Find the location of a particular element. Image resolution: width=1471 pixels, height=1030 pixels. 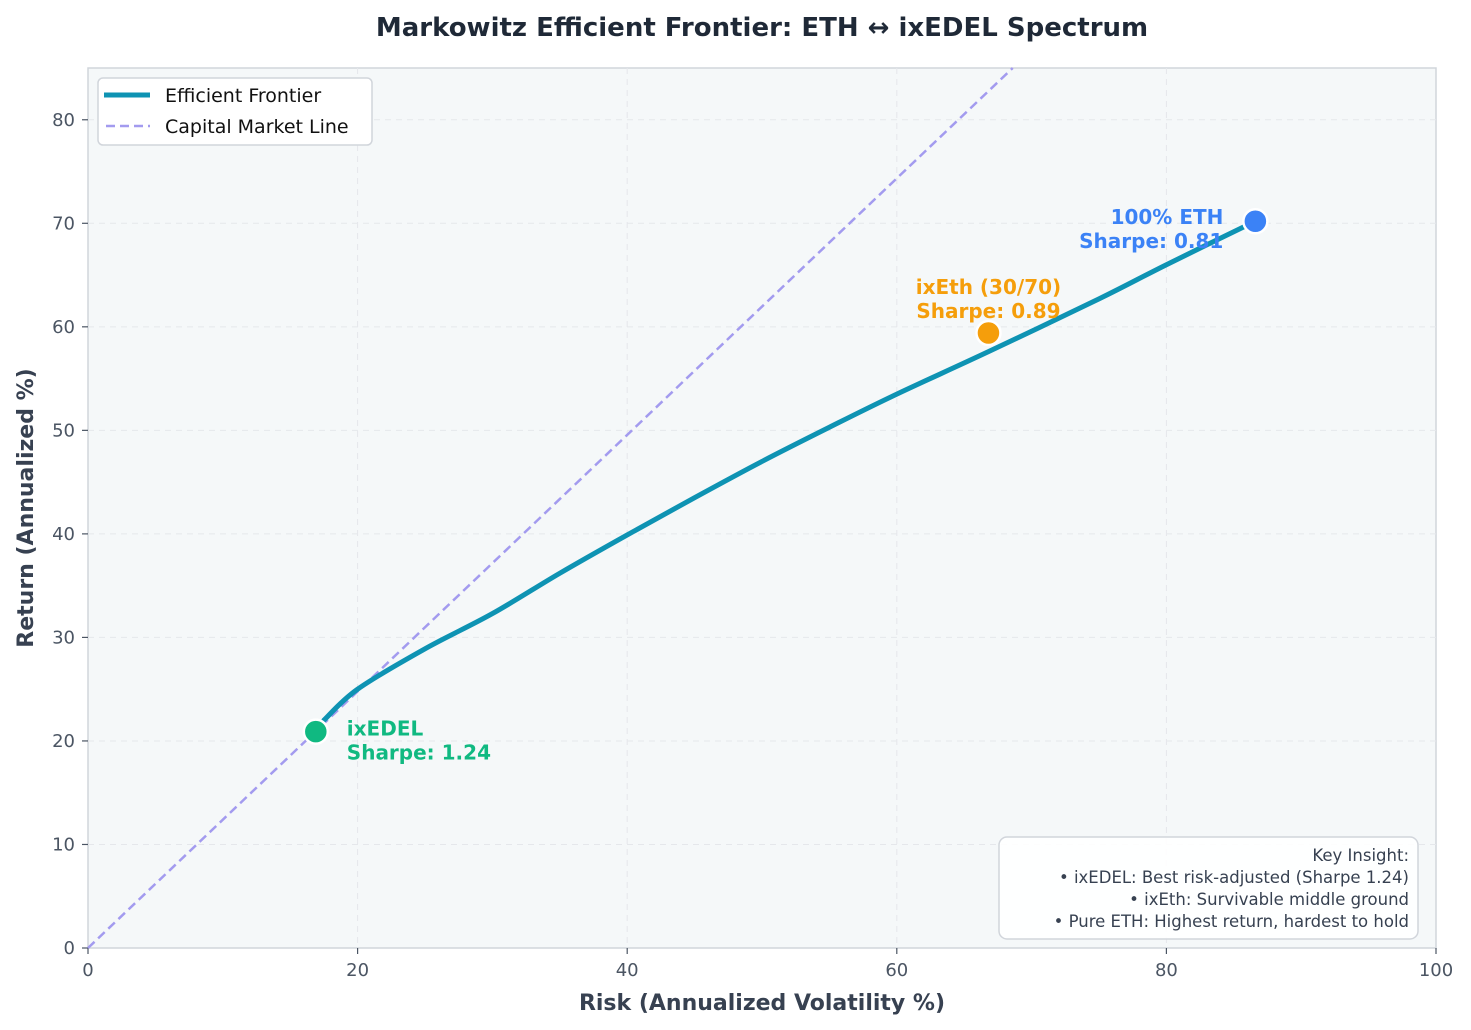

y-tick-label: 10 is located at coordinates (63, 844).